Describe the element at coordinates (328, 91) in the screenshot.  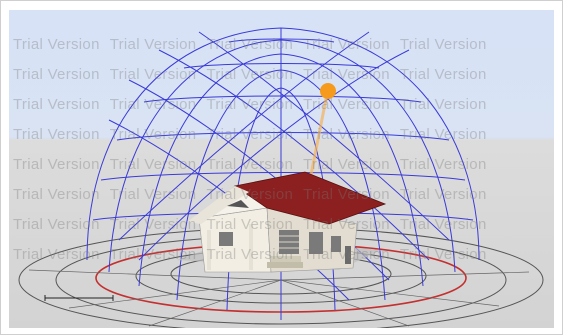
I see `sun-icon` at that location.